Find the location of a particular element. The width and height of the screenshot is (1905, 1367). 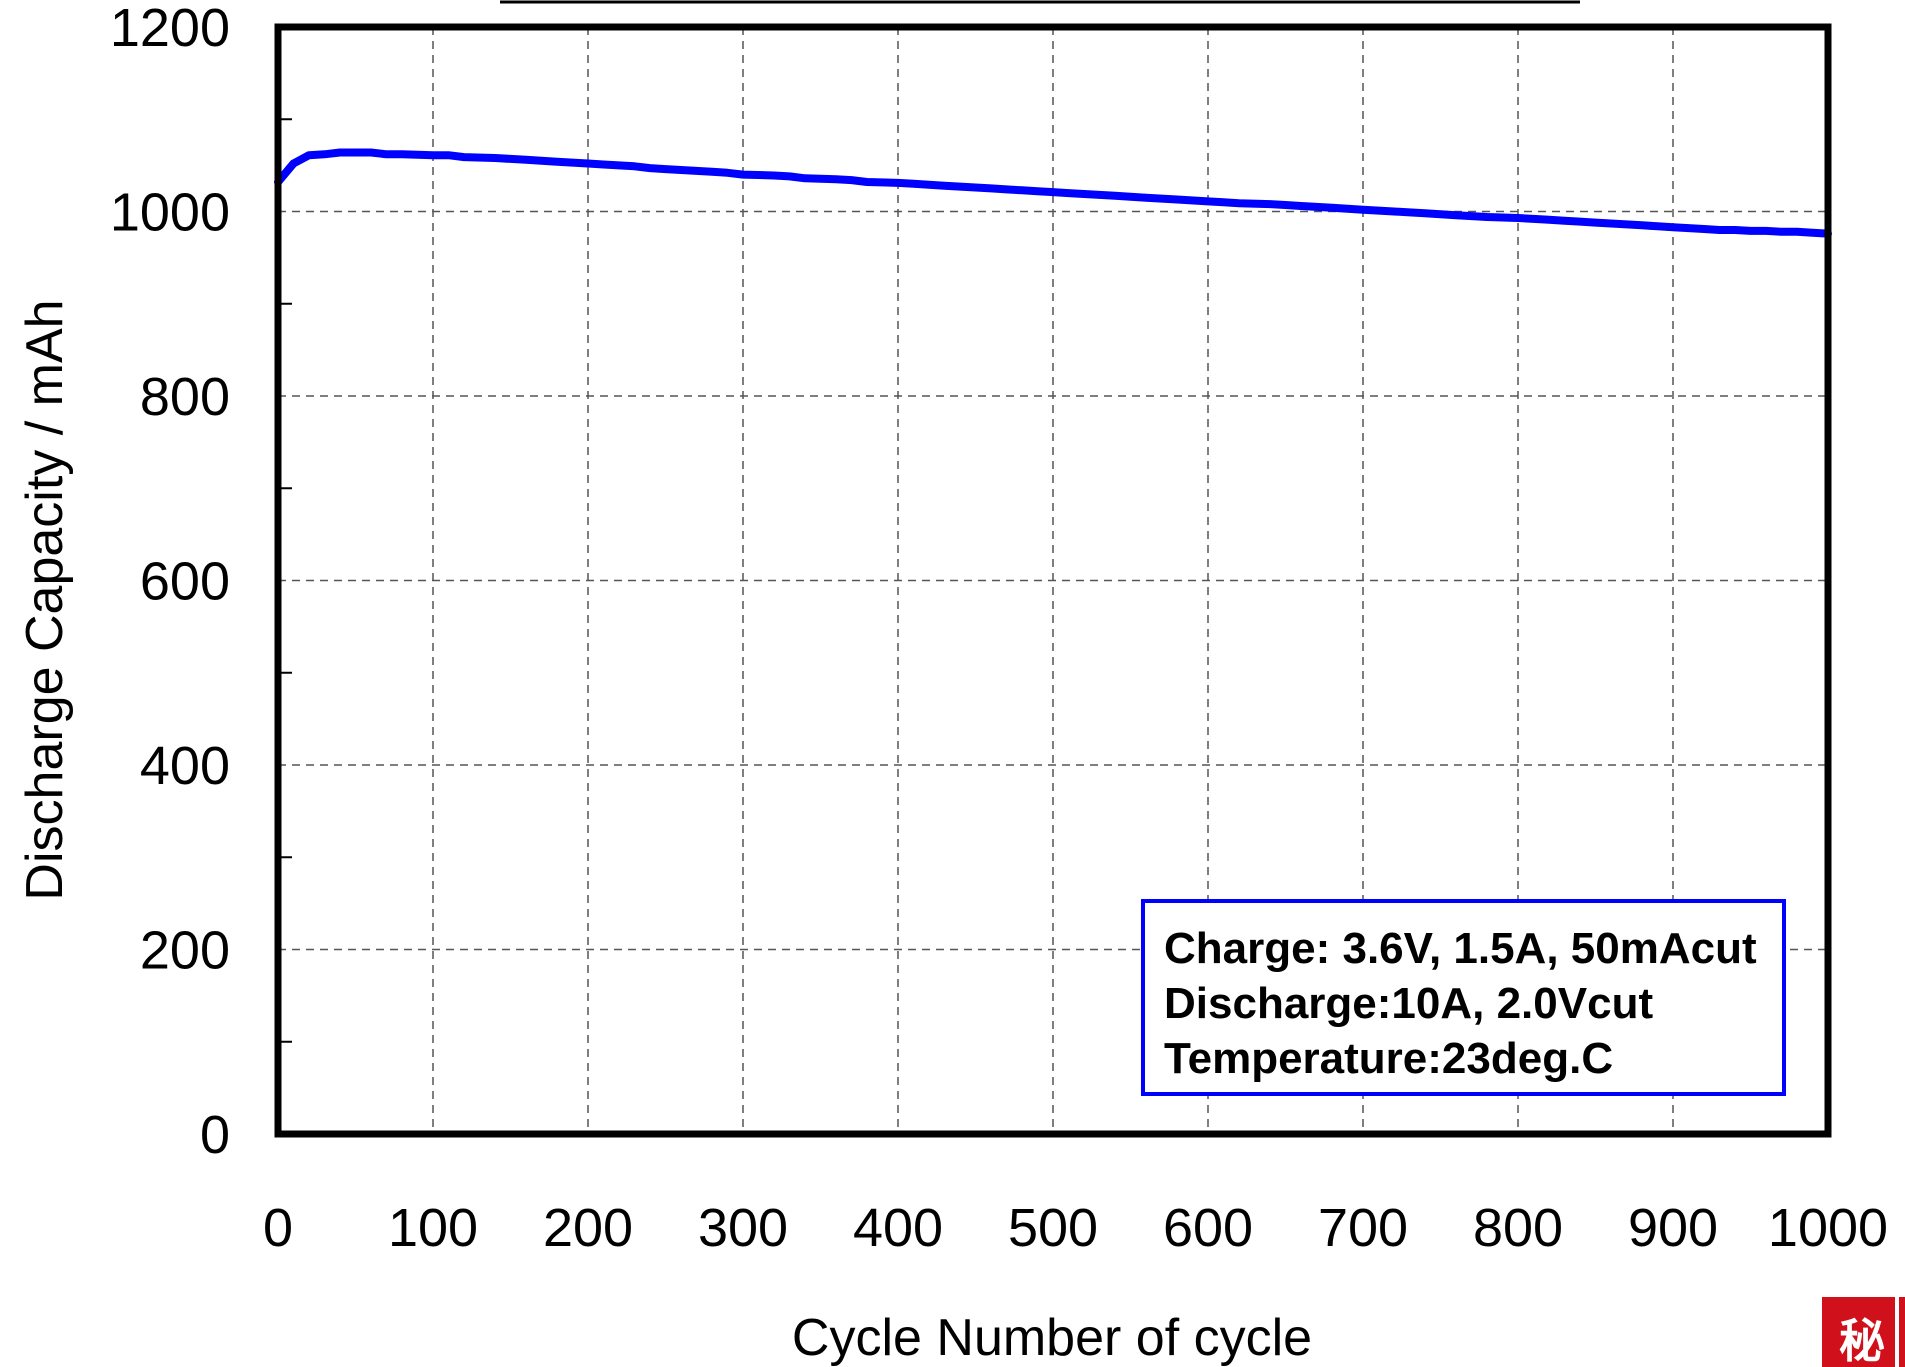

x-axis-title: Cycle Number of cycle is located at coordinates (1052, 1338).